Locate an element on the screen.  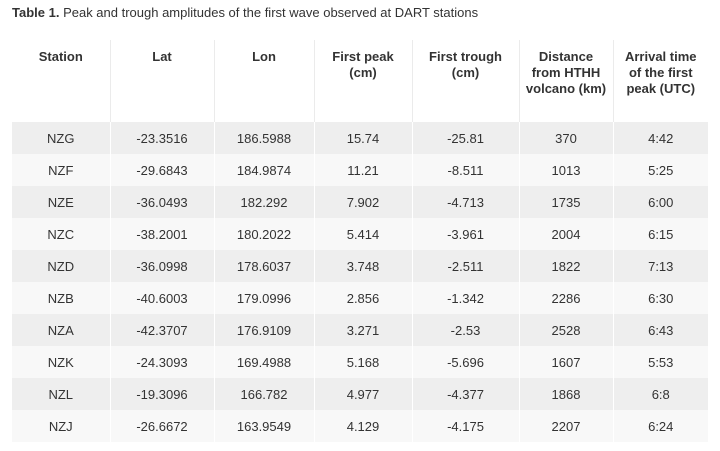
cell-station: NZL is located at coordinates (61, 394).